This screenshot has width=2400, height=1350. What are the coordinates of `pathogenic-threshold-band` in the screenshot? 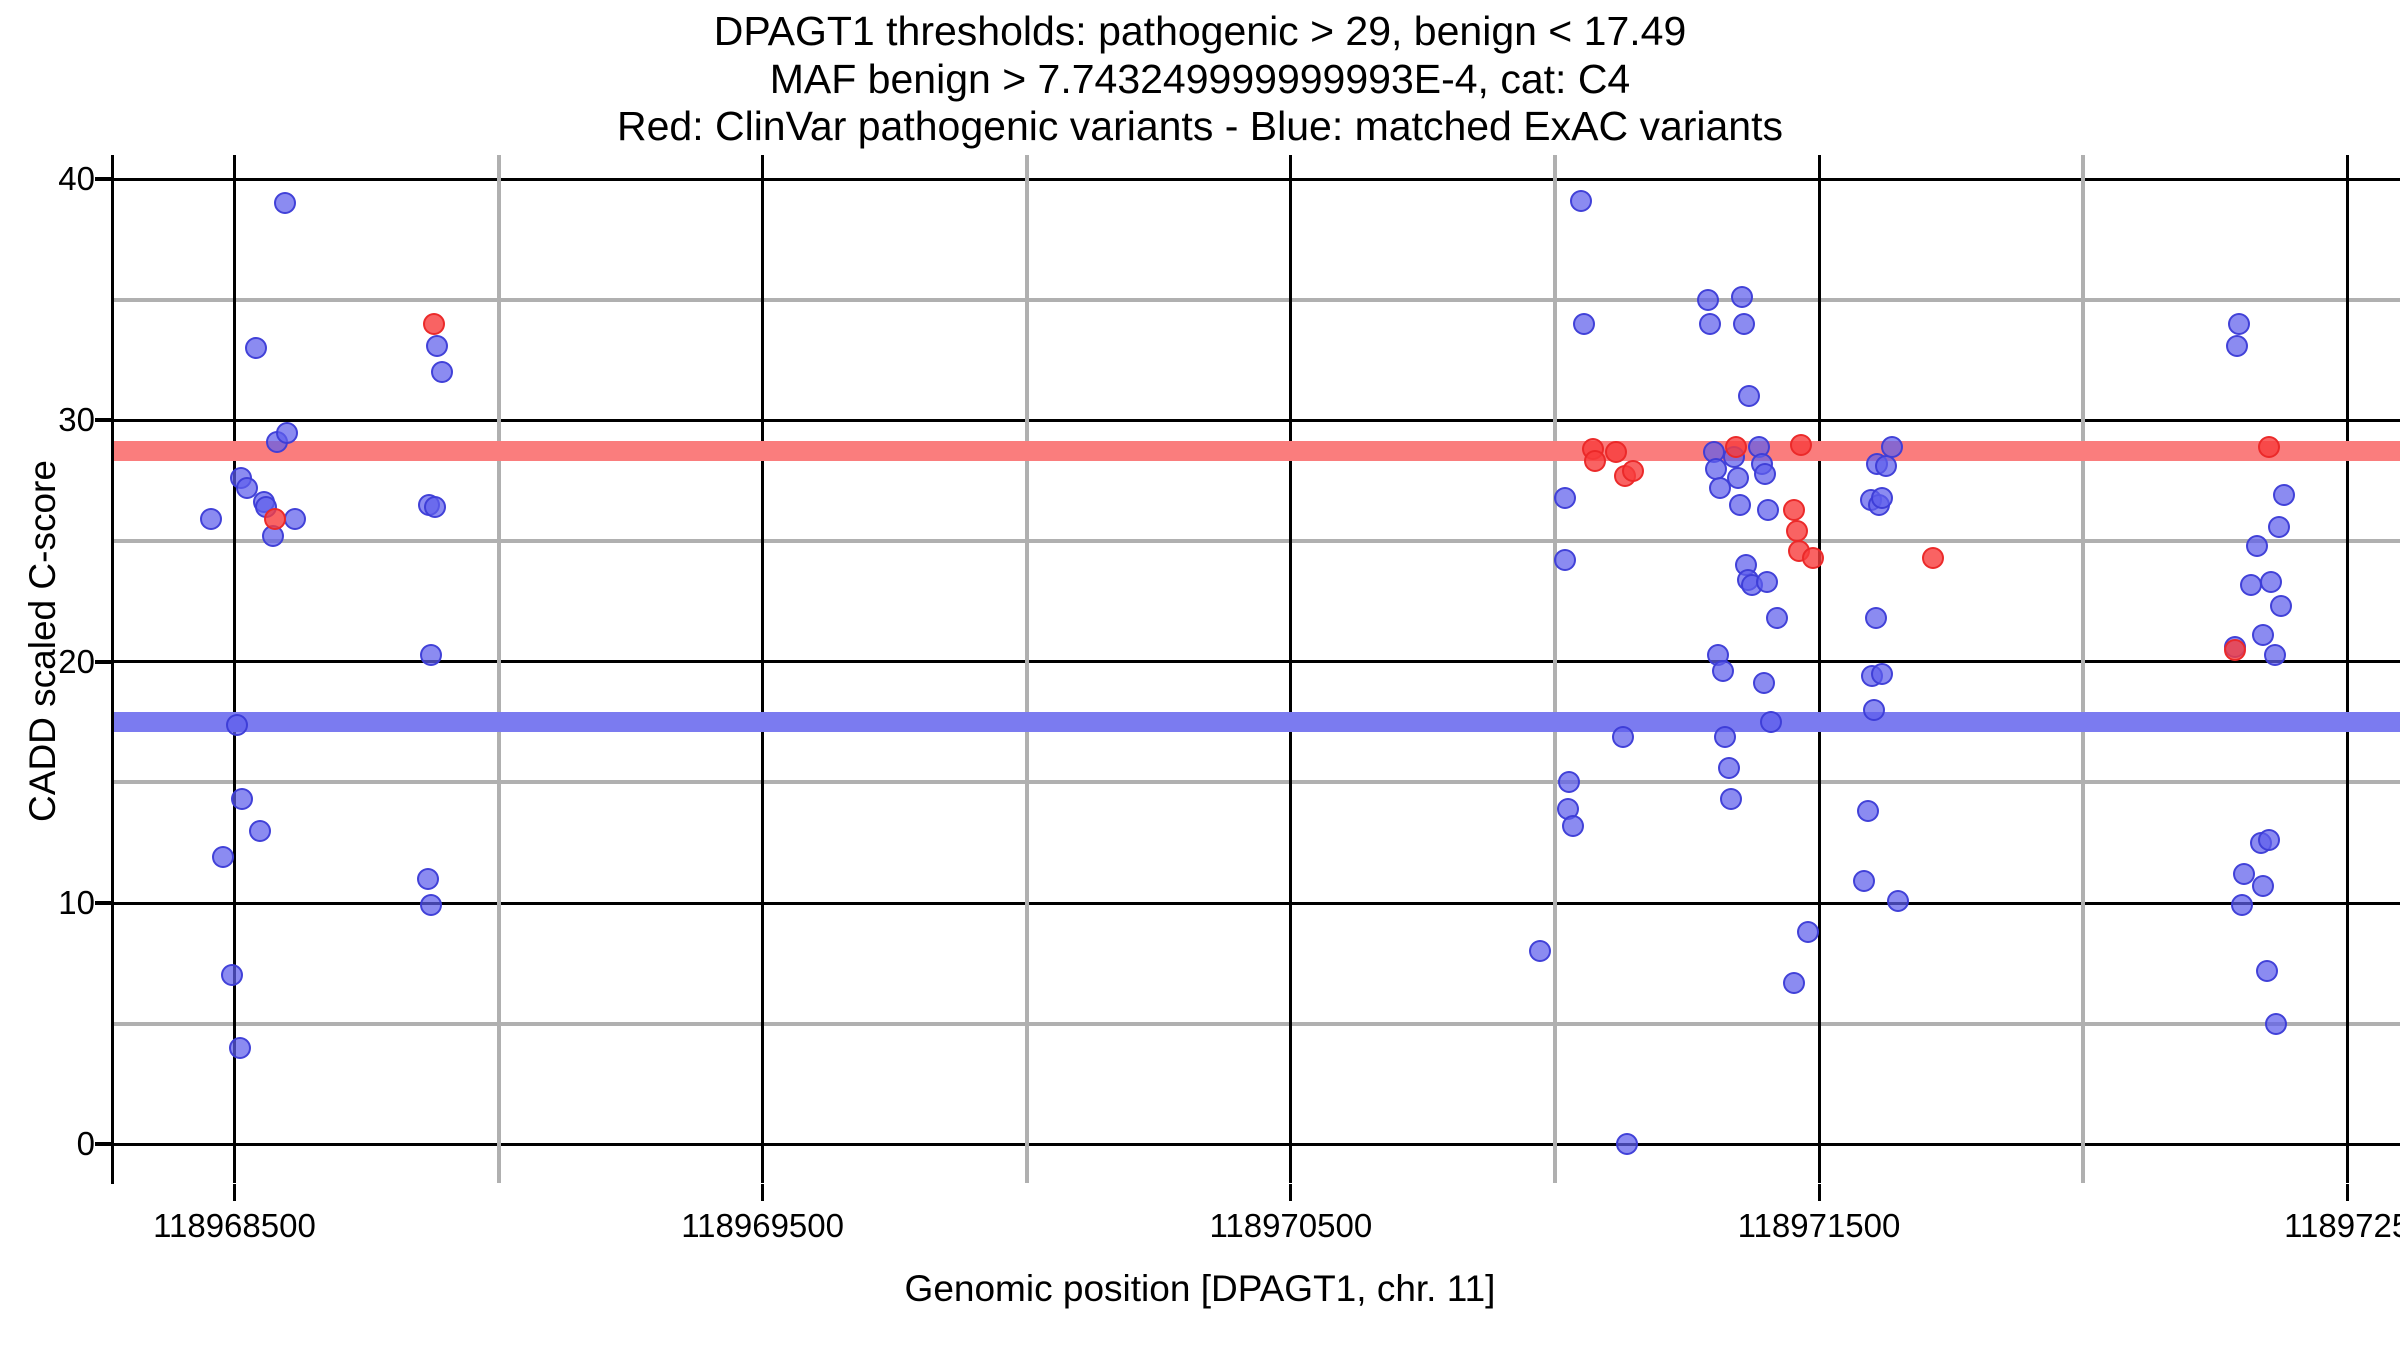 It's located at (1256, 450).